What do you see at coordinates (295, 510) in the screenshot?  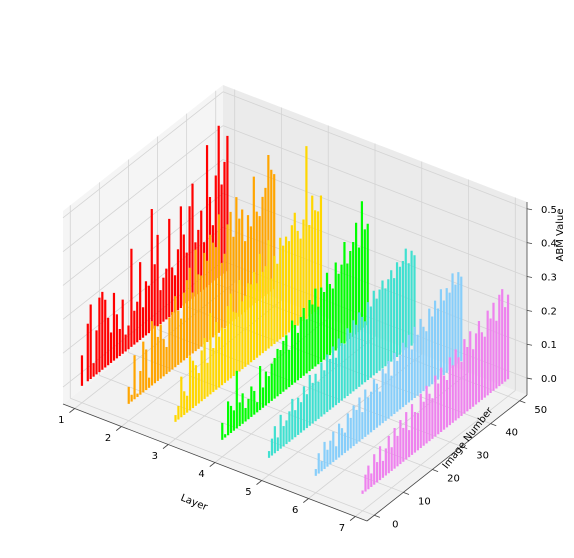 I see `x-tick-label: 6` at bounding box center [295, 510].